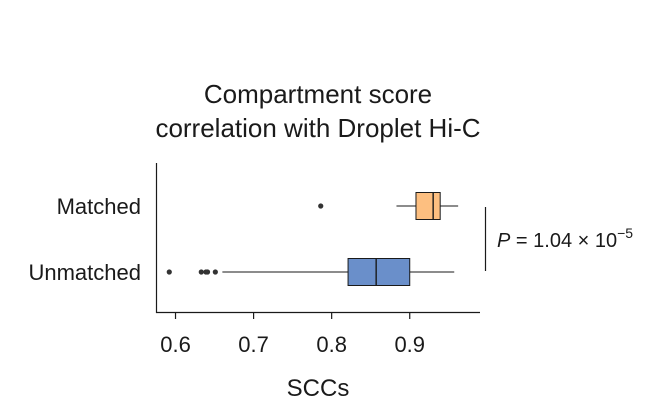 The width and height of the screenshot is (653, 412). Describe the element at coordinates (625, 233) in the screenshot. I see `p-value-exponent: −5` at that location.